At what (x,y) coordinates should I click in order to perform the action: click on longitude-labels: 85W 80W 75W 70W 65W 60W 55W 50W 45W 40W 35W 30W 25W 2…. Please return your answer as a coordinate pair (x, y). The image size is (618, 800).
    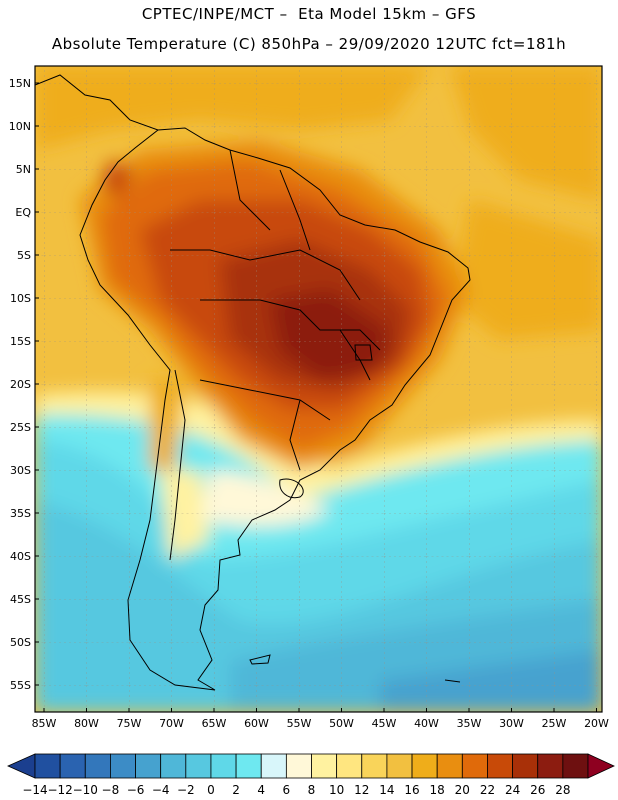
    Looking at the image, I should click on (320, 719).